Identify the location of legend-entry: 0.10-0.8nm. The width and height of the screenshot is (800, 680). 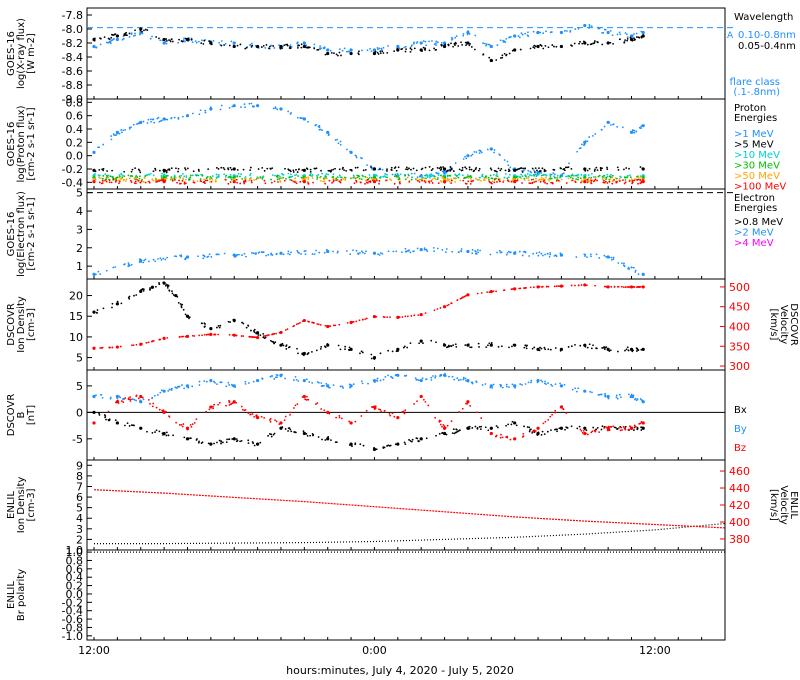
(767, 35).